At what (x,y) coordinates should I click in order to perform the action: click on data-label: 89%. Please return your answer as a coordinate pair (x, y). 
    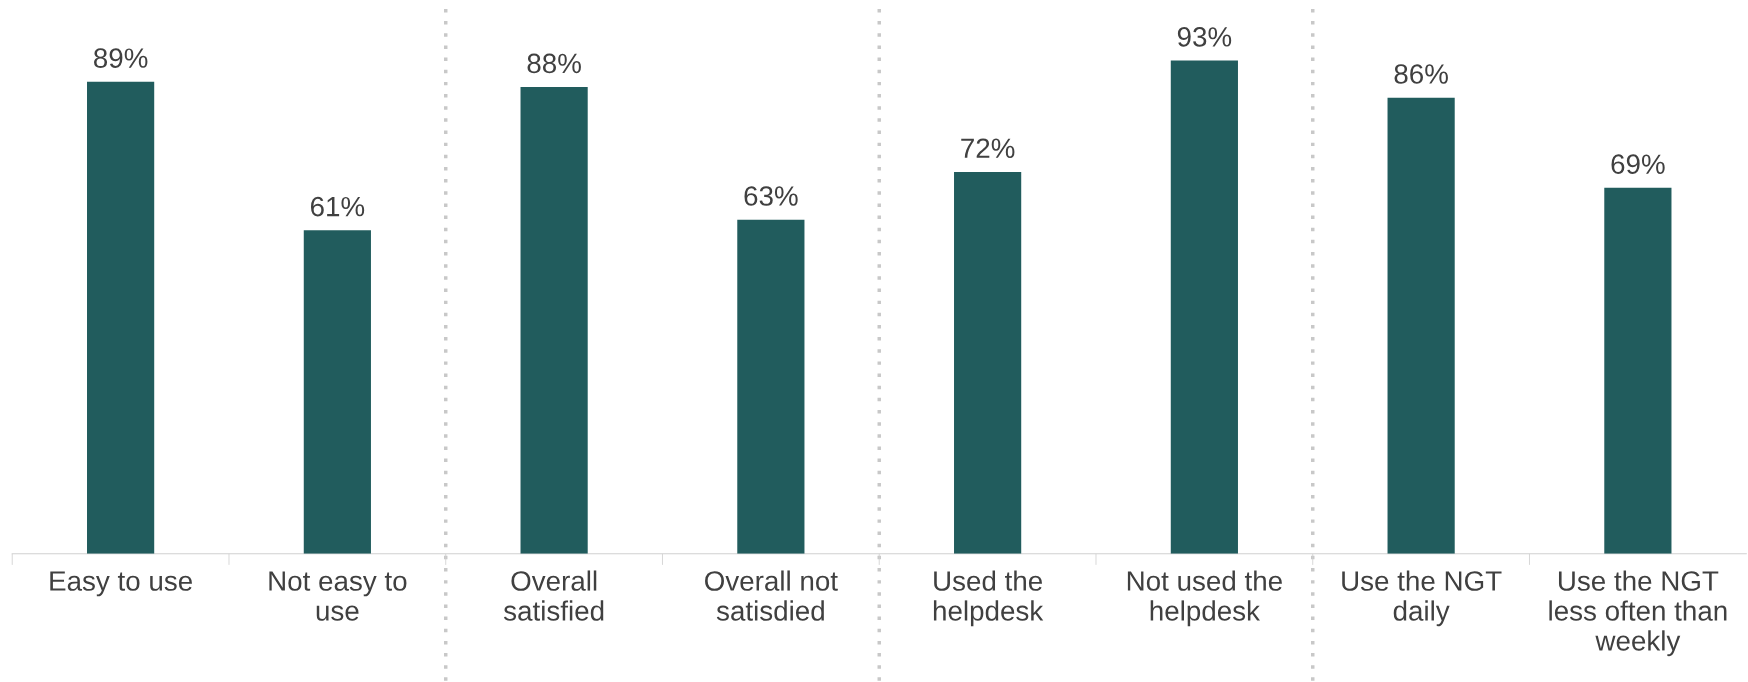
    Looking at the image, I should click on (121, 58).